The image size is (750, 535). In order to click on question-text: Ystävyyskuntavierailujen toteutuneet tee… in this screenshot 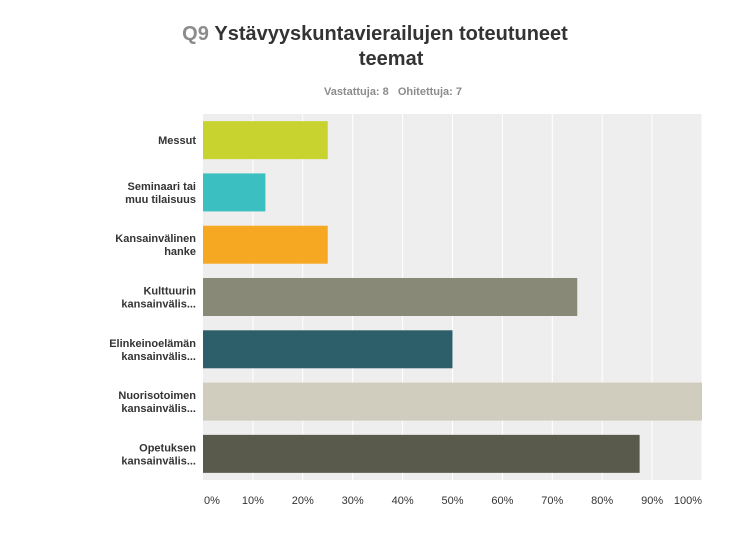, I will do `click(390, 47)`.